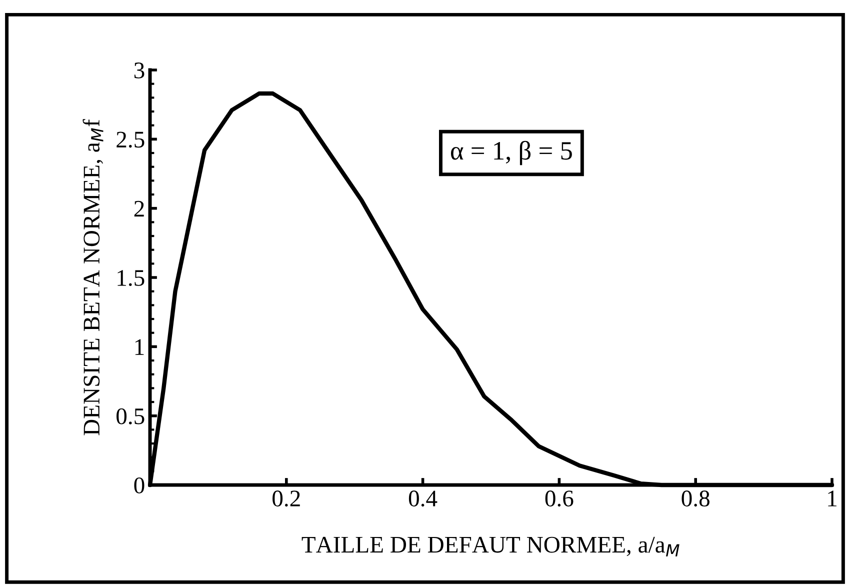  Describe the element at coordinates (93, 277) in the screenshot. I see `y-axis-title: DENSITE BETA NORMEE, a$_{M}$f` at that location.